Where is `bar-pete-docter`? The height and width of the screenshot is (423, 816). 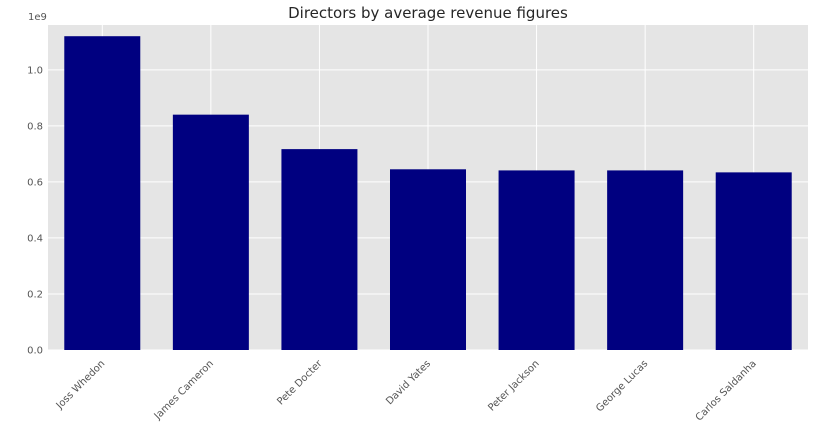
bar-pete-docter is located at coordinates (319, 249).